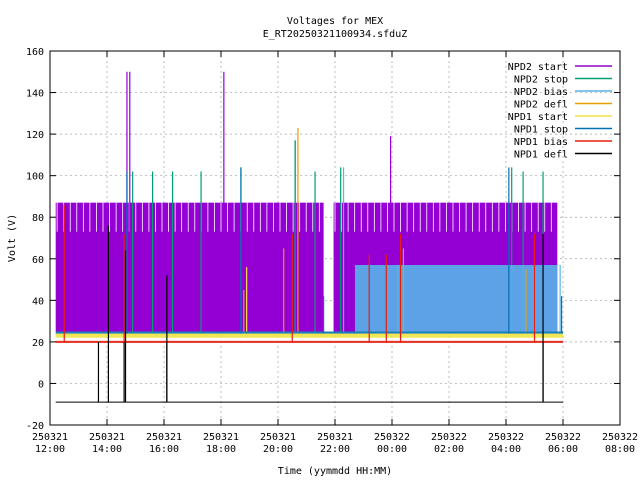  Describe the element at coordinates (12, 238) in the screenshot. I see `y-axis-label: Volt (V)` at that location.